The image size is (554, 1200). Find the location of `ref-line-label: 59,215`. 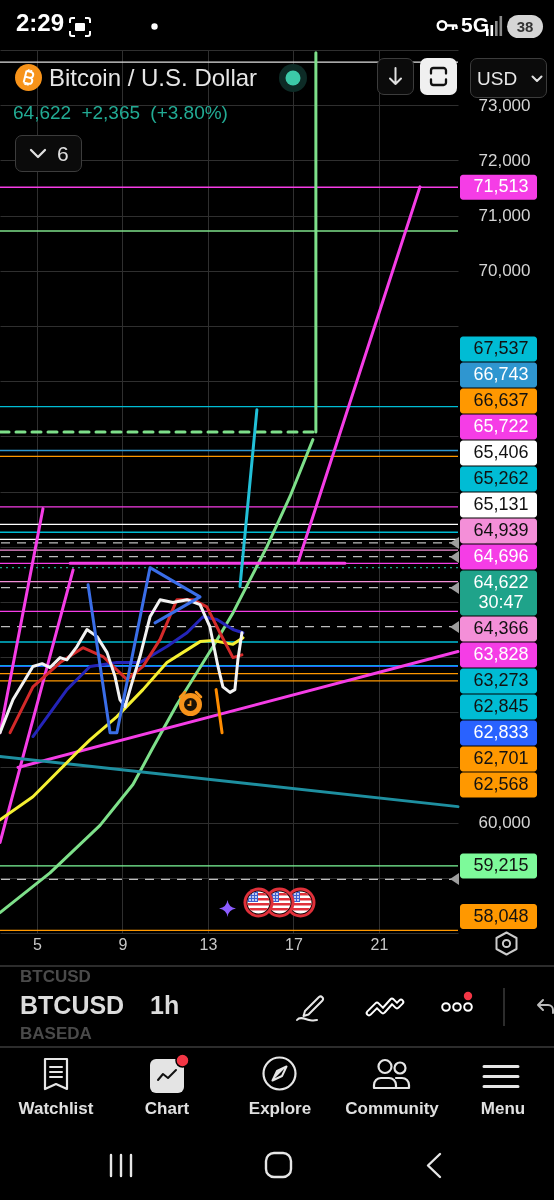

ref-line-label: 59,215 is located at coordinates (501, 864).